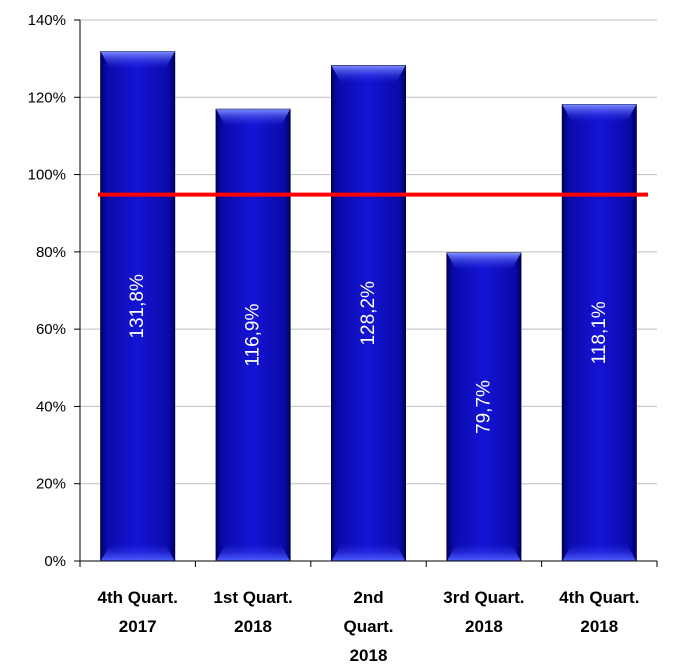 The width and height of the screenshot is (673, 666). Describe the element at coordinates (55, 561) in the screenshot. I see `y-tick-label: 0%` at that location.